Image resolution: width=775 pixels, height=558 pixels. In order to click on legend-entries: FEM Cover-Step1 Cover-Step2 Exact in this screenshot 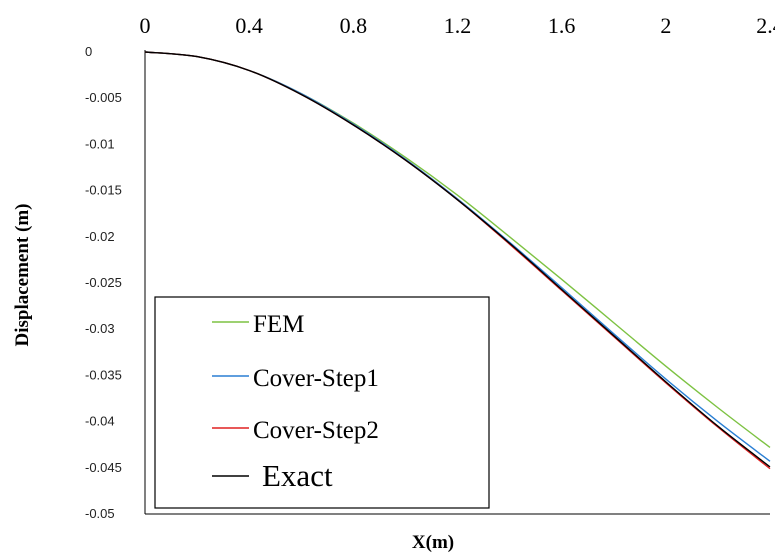, I will do `click(295, 402)`.